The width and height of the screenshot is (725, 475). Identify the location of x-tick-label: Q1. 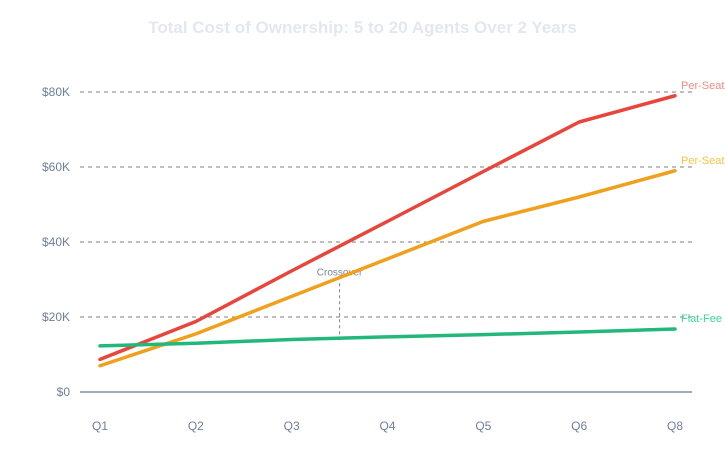
(100, 426).